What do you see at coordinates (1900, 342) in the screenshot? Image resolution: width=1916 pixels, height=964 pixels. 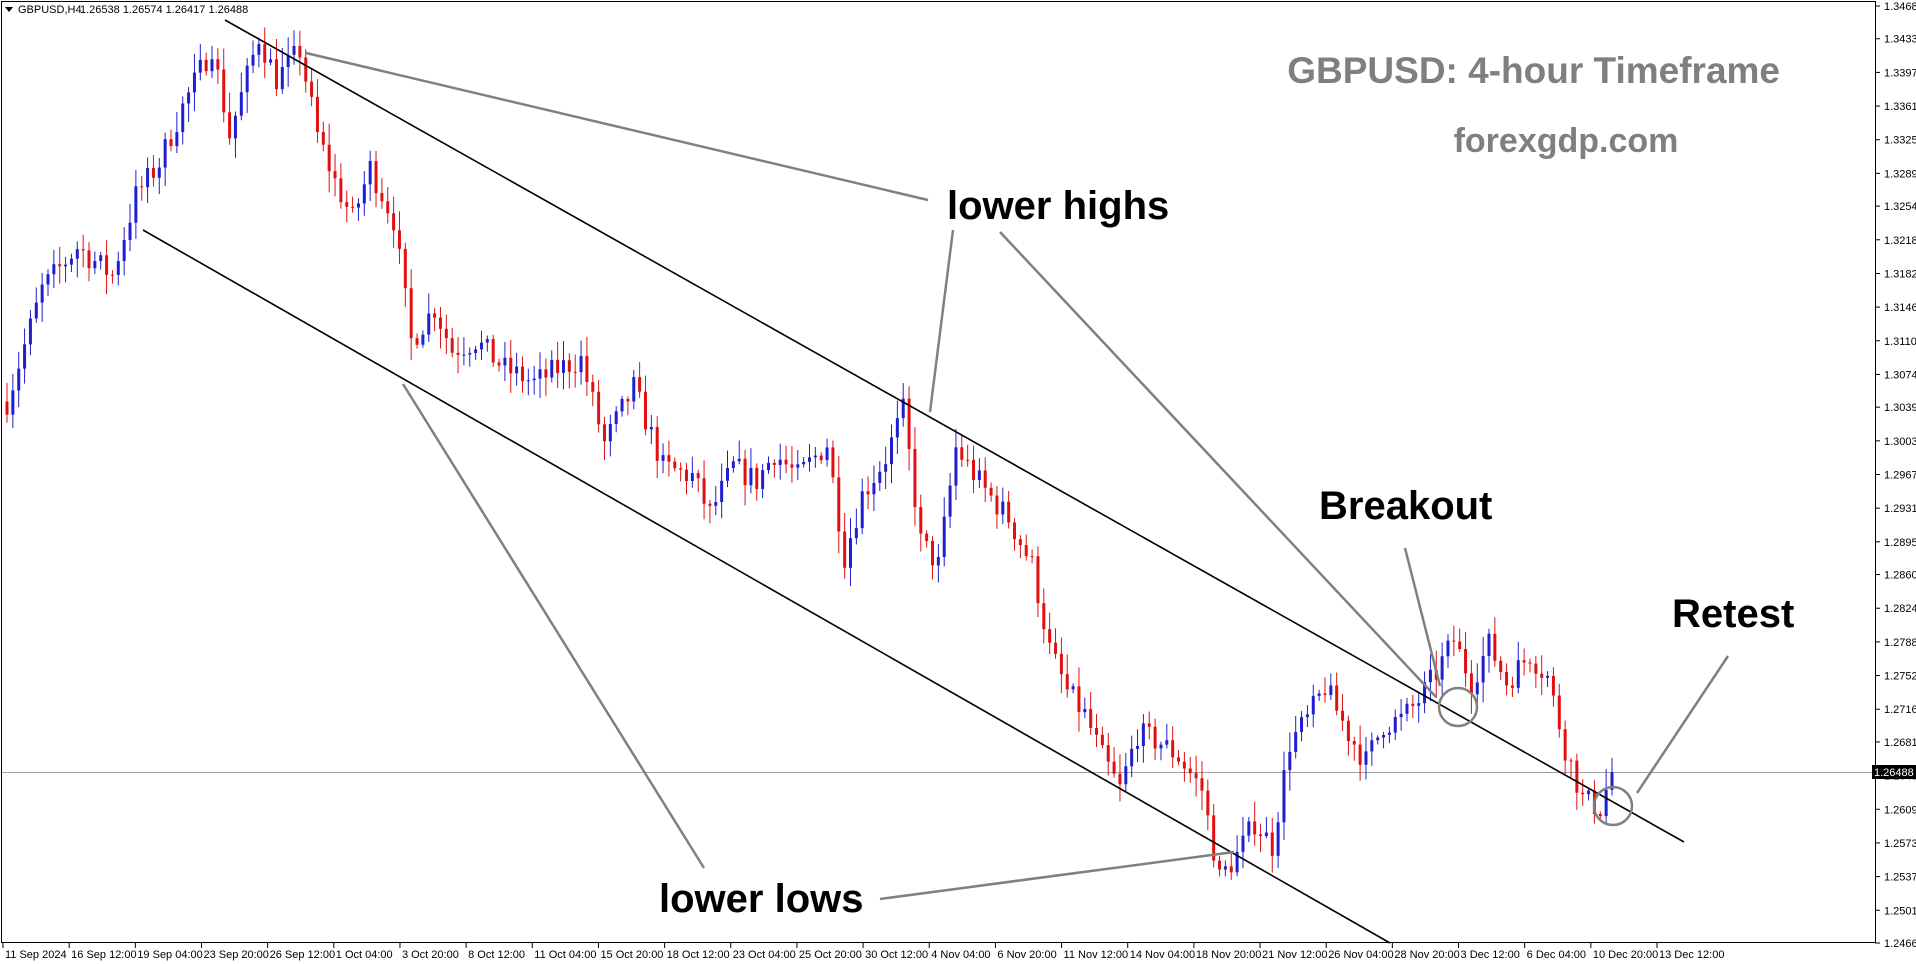 I see `price-tick-label: 1.31100` at bounding box center [1900, 342].